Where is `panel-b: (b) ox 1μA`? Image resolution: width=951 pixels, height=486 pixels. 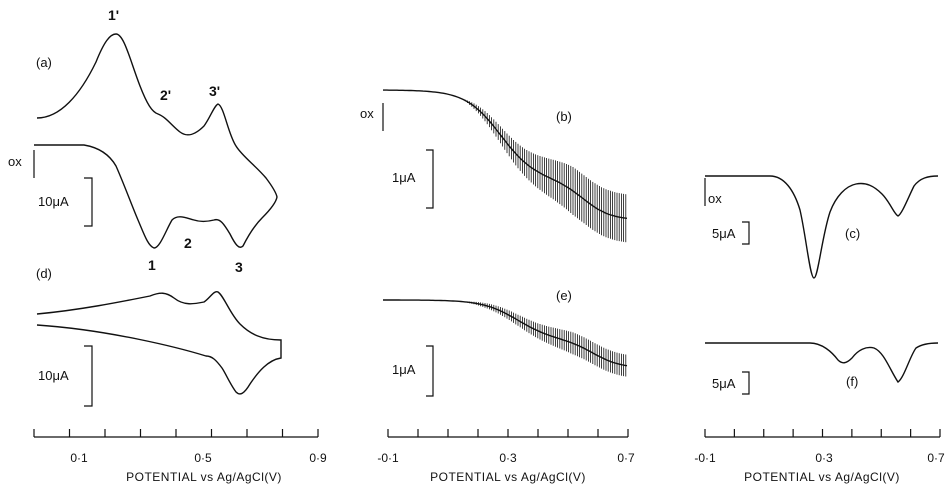
panel-b: (b) ox 1μA is located at coordinates (494, 166).